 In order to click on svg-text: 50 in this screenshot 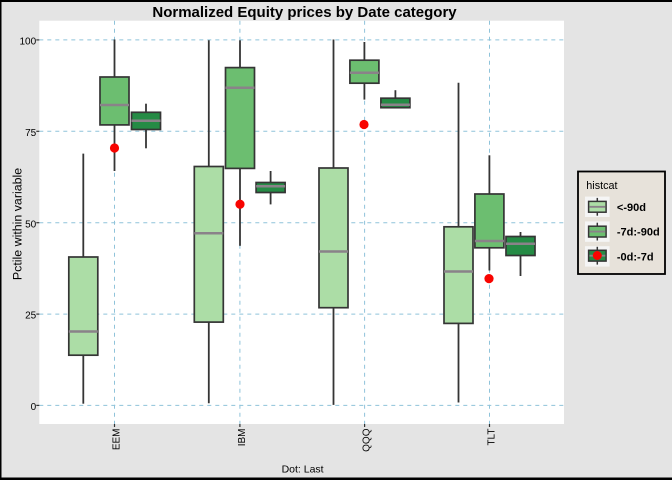, I will do `click(31, 224)`.